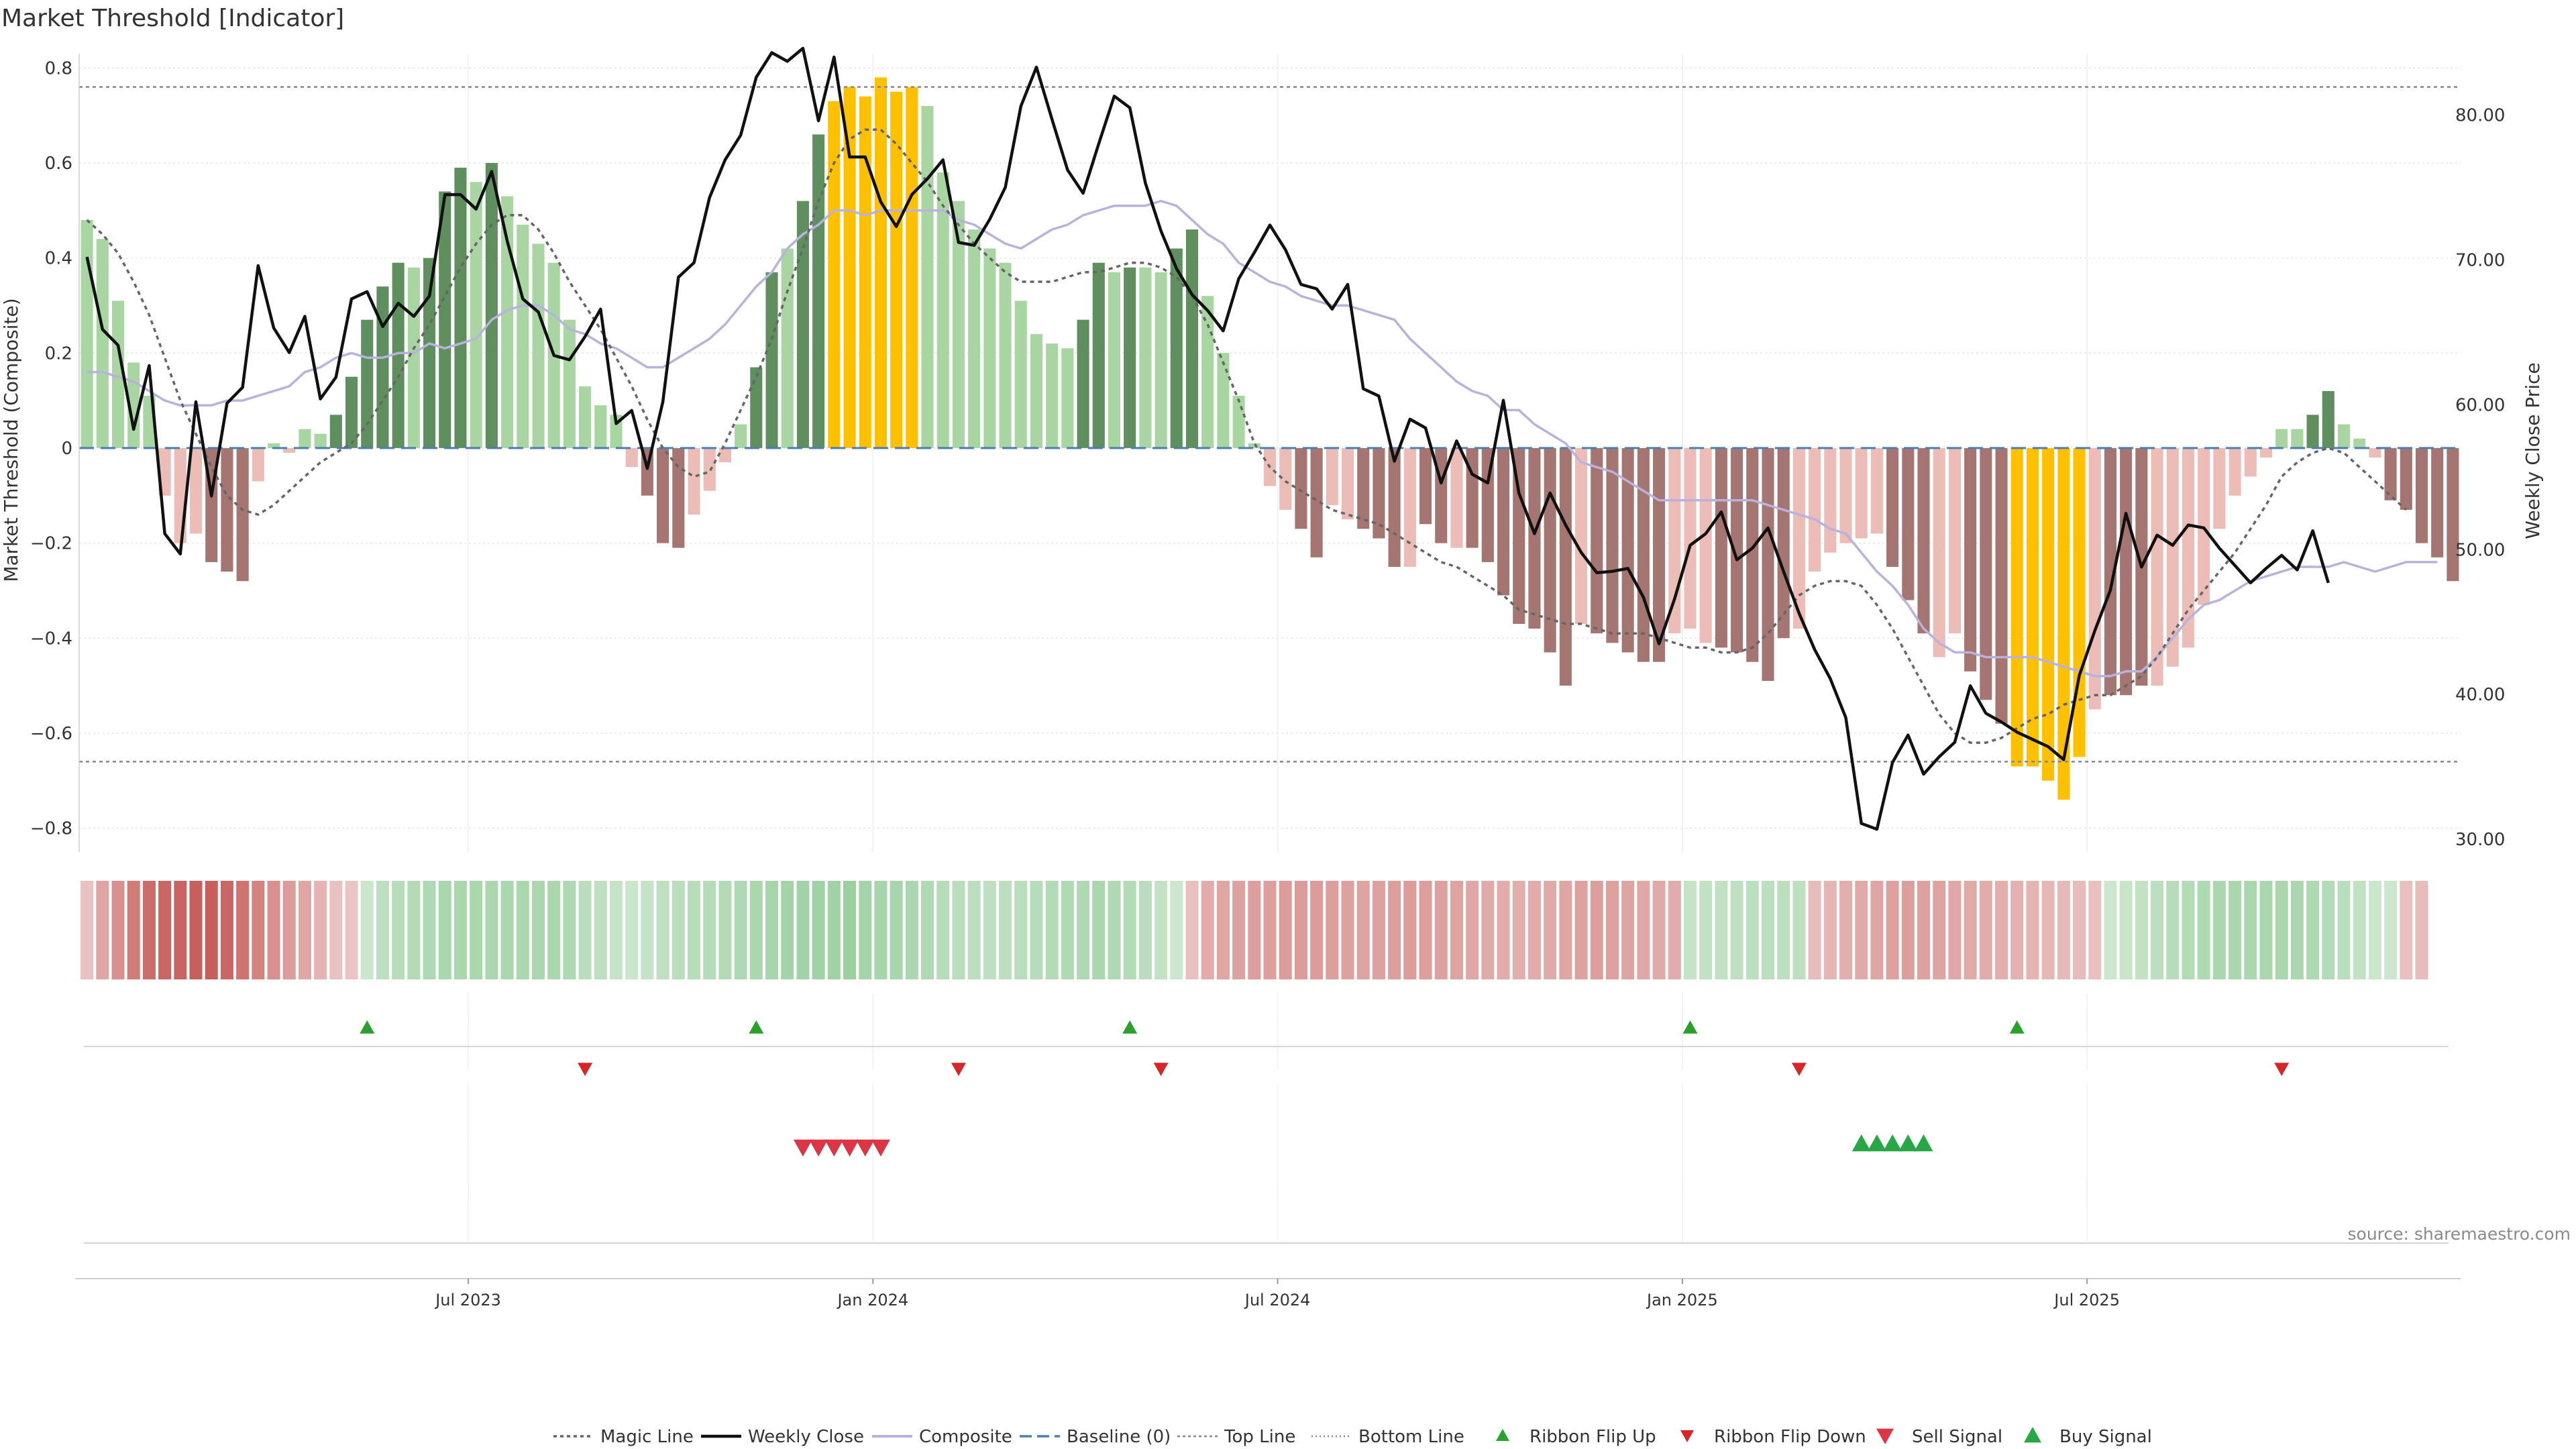  I want to click on legend-item: Ribbon Flip Down, so click(1773, 1437).